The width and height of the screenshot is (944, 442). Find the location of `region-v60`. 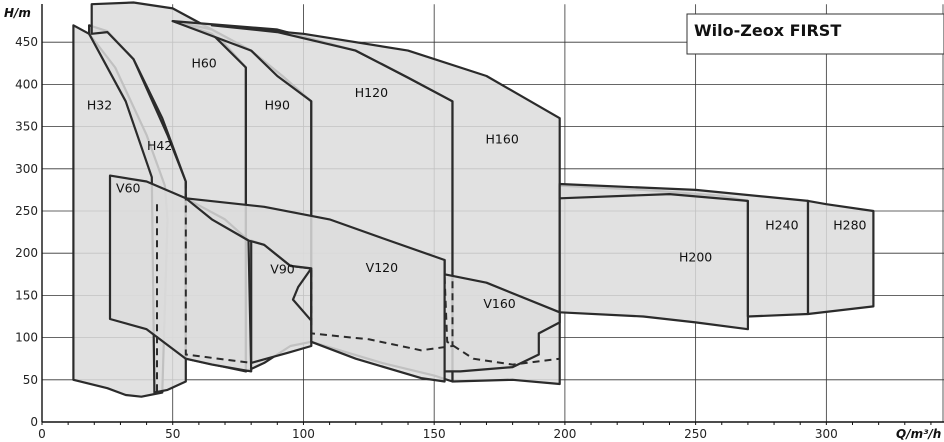

region-v60 is located at coordinates (180, 273).